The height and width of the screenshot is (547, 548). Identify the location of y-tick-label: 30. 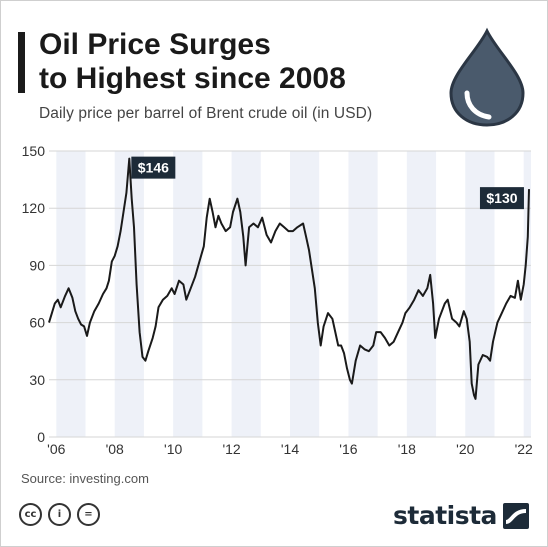
(37, 380).